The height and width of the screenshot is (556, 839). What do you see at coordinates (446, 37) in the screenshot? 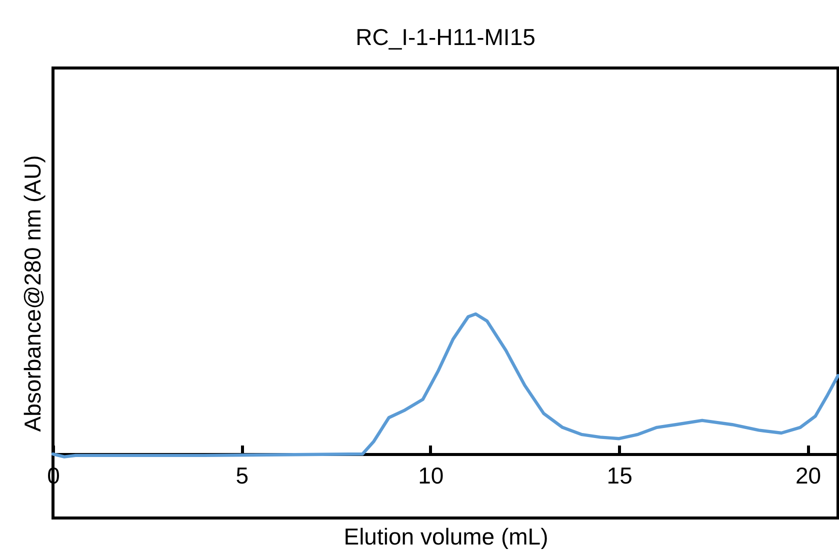
I see `chart-title: RC_I-1-H11-MI15` at bounding box center [446, 37].